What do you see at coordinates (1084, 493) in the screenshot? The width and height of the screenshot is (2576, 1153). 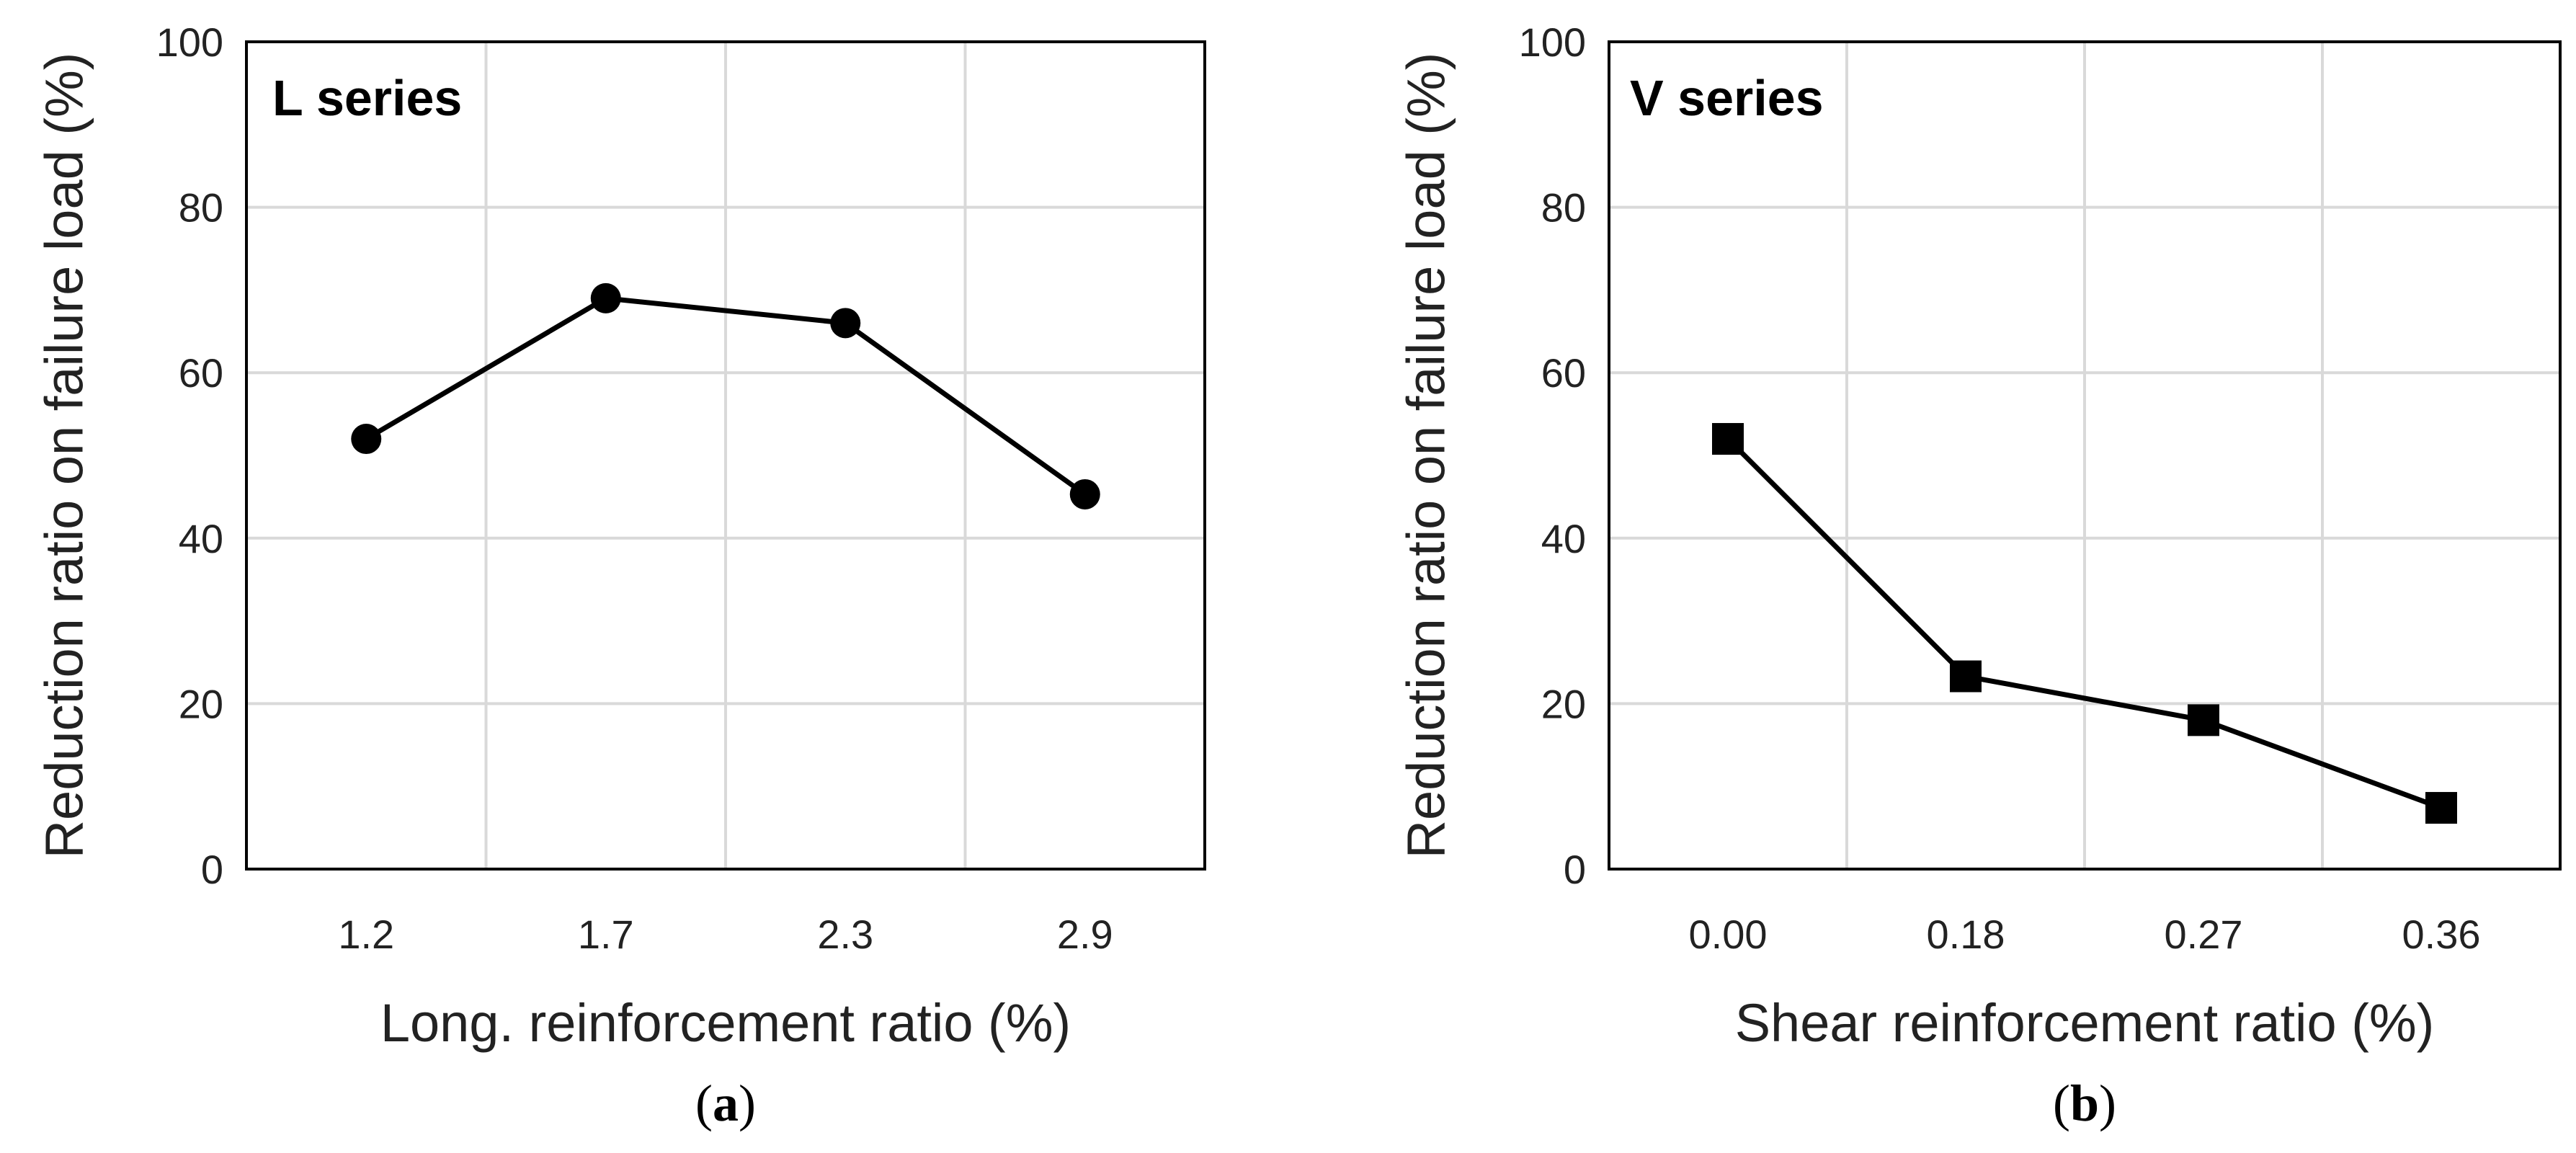 I see `data-point-2.9` at bounding box center [1084, 493].